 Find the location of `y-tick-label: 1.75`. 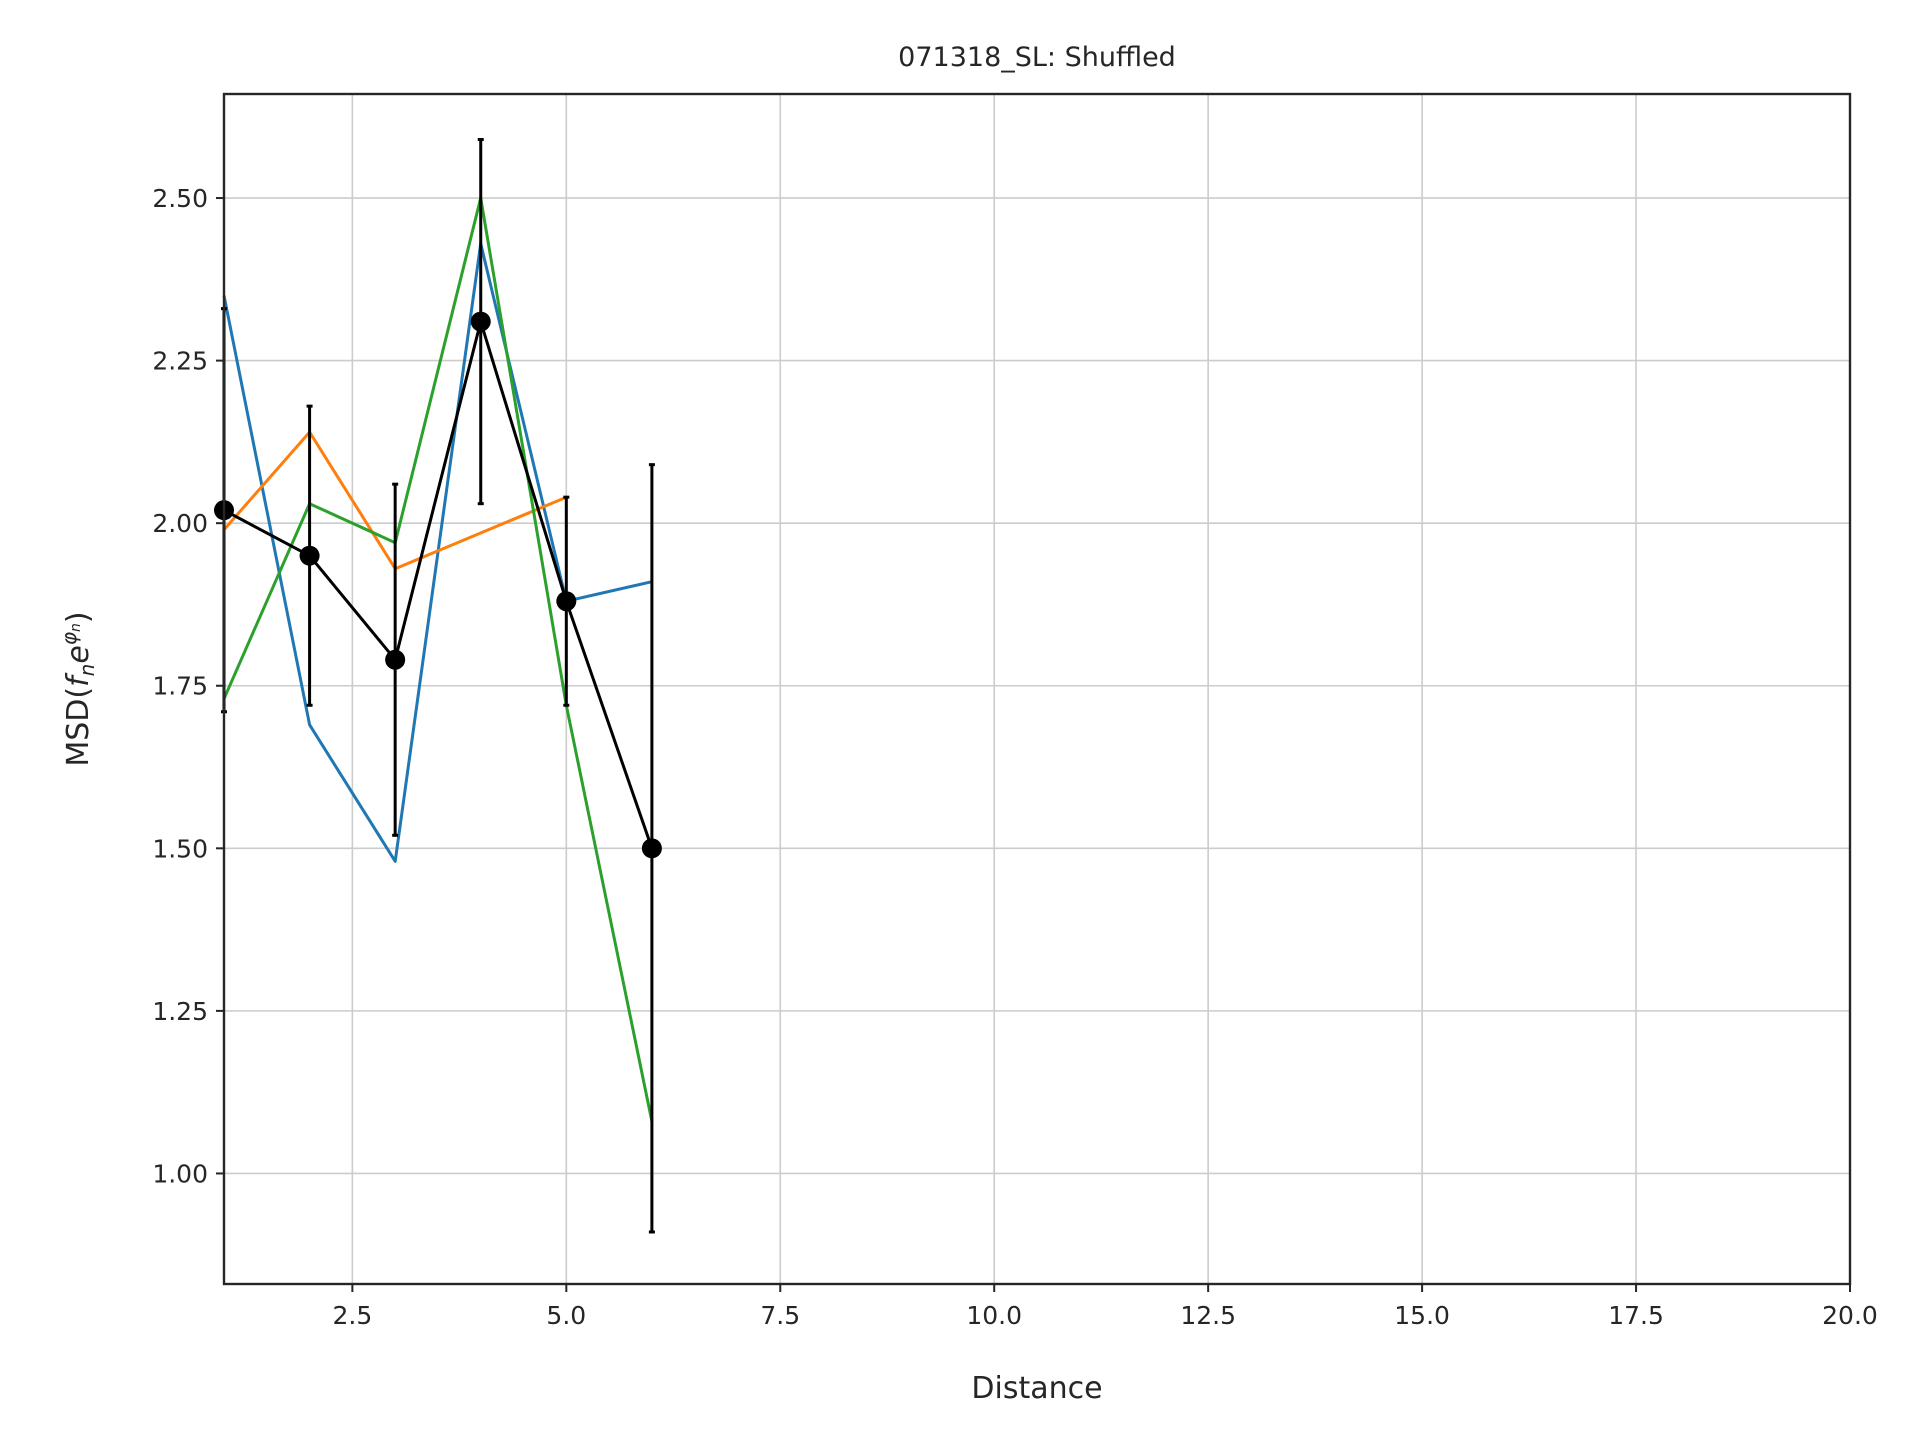

y-tick-label: 1.75 is located at coordinates (180, 686).